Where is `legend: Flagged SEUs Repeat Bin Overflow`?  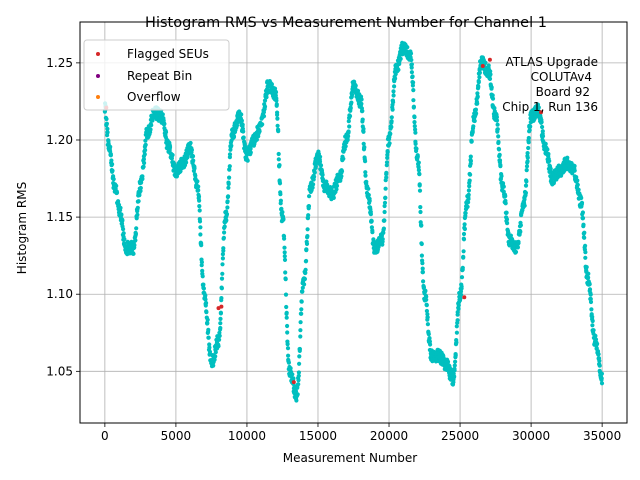 legend: Flagged SEUs Repeat Bin Overflow is located at coordinates (156, 75).